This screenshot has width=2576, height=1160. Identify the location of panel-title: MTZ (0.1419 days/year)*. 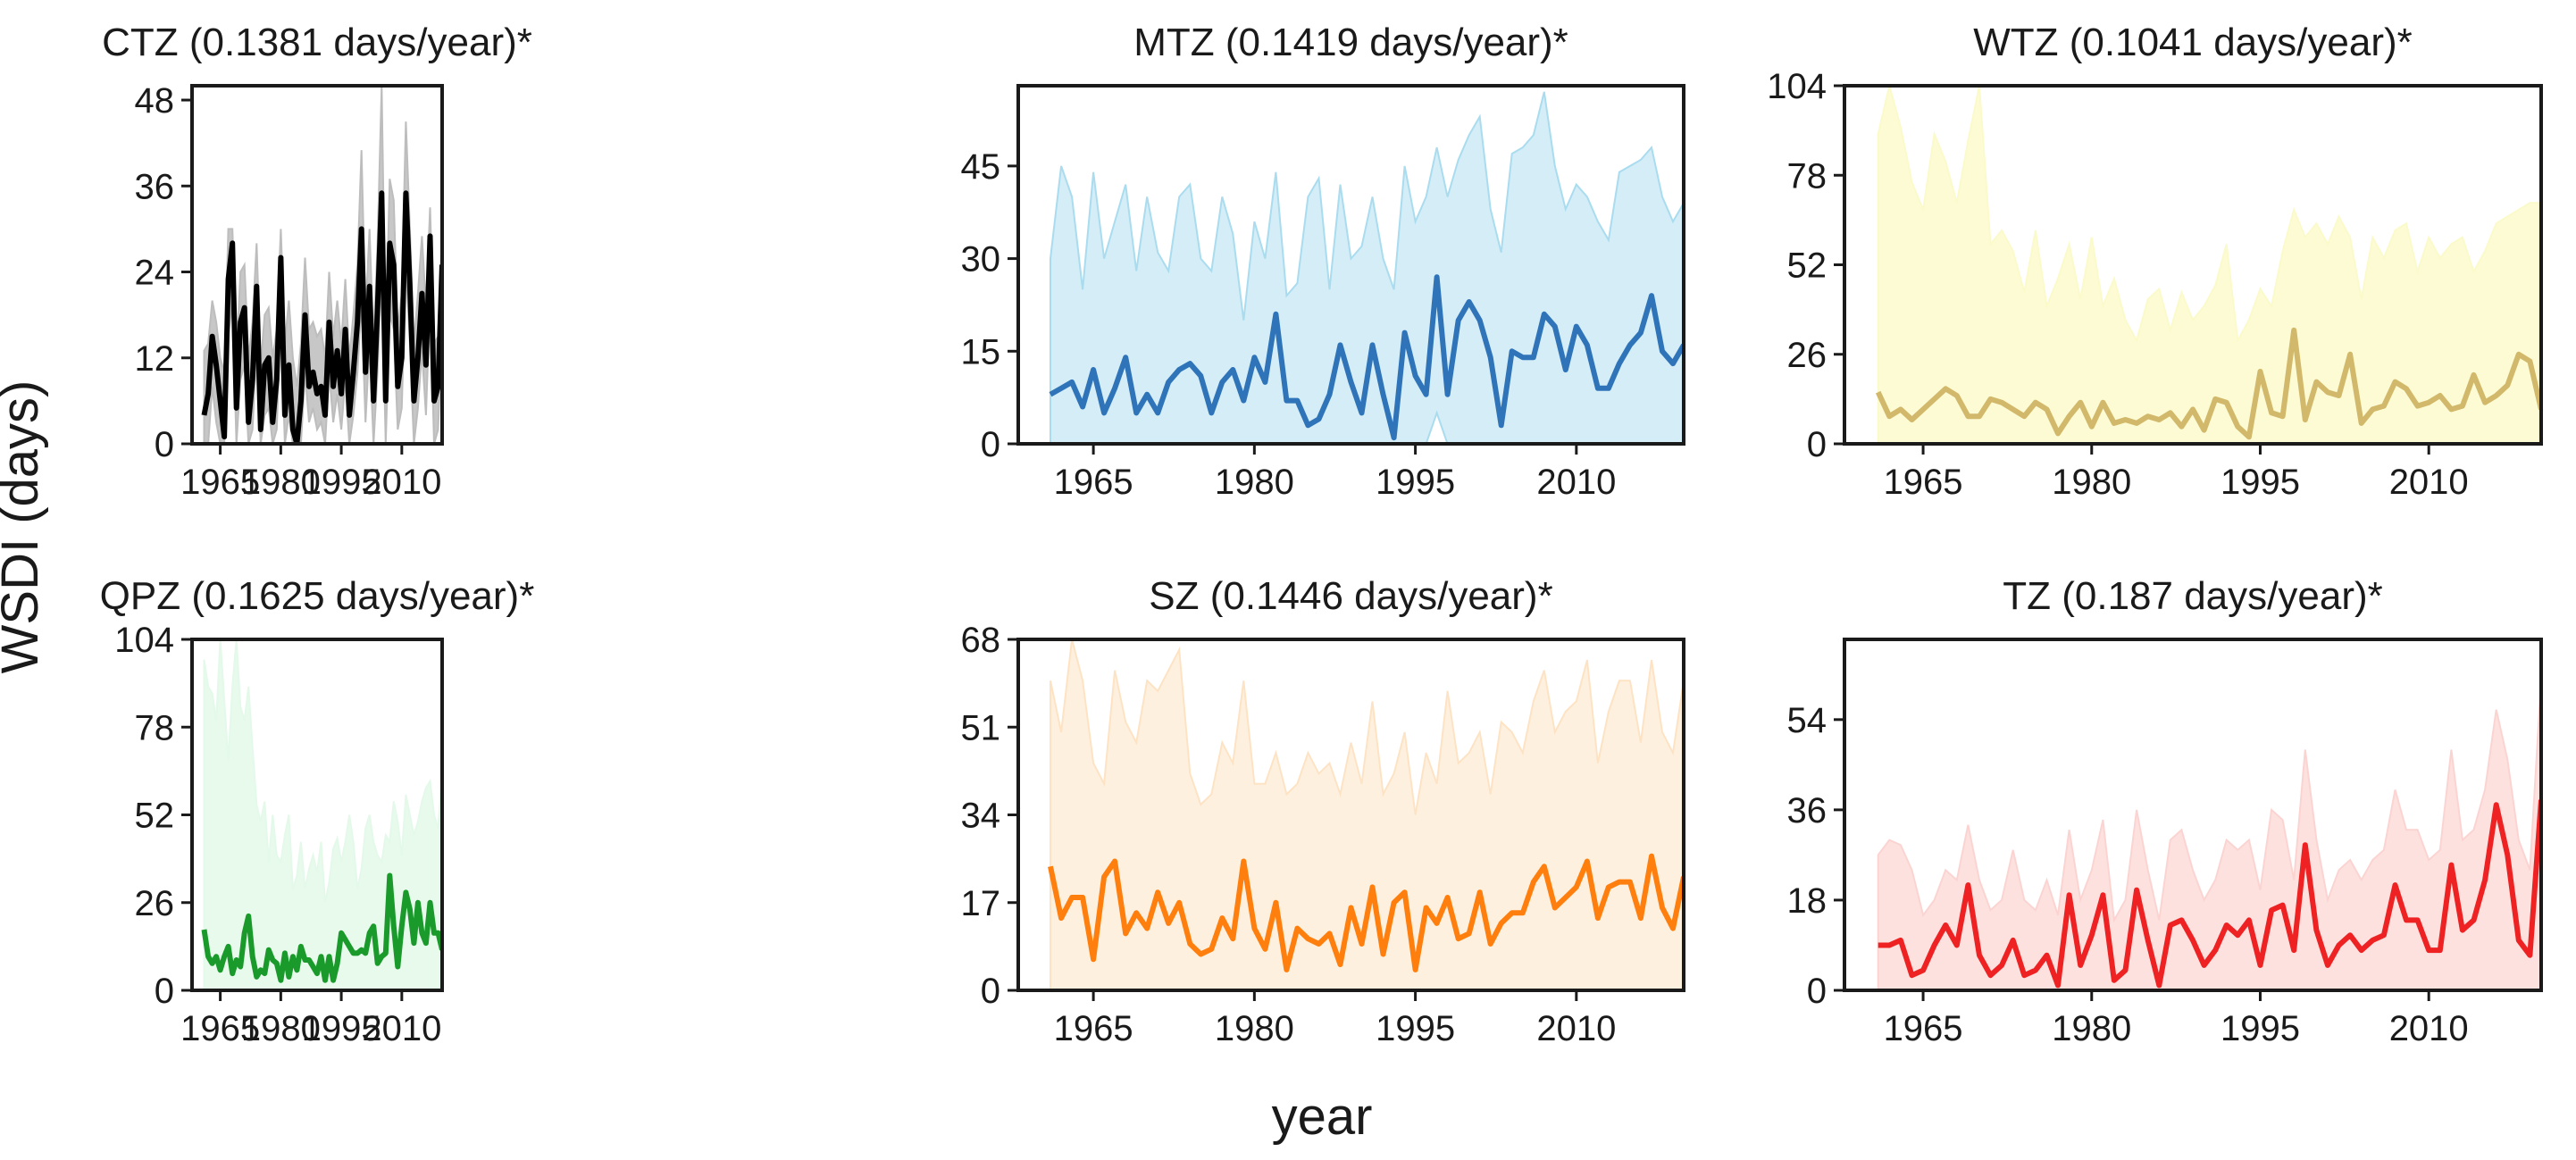
(1351, 42).